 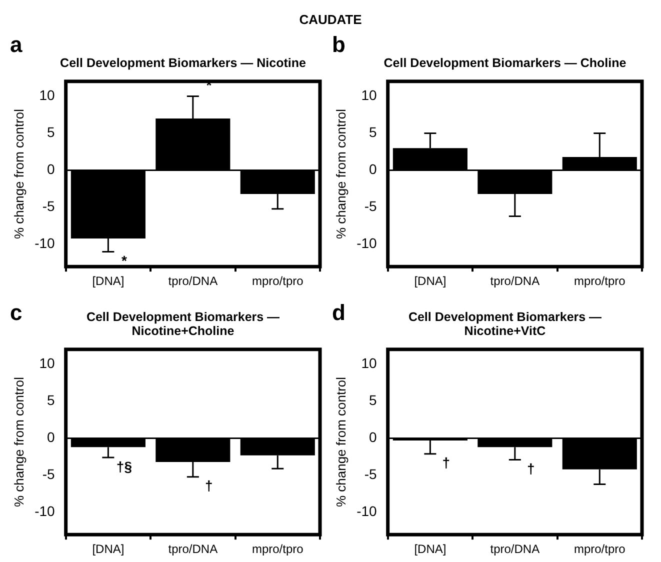 I want to click on chart-title: Cell Development Biomarkers — Choline, so click(x=505, y=62).